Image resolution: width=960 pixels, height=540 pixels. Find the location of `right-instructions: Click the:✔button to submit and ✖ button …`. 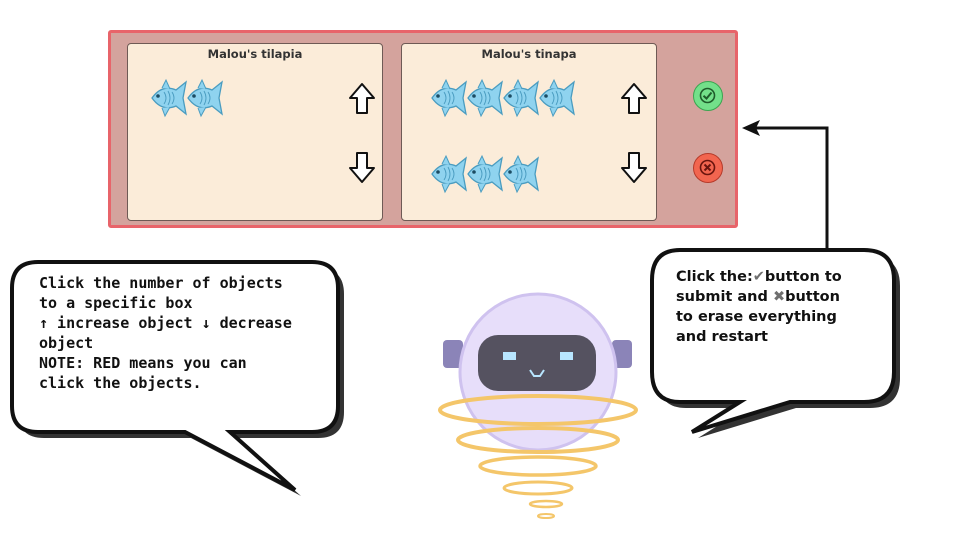

right-instructions: Click the:✔button to submit and ✖ button … is located at coordinates (781, 307).